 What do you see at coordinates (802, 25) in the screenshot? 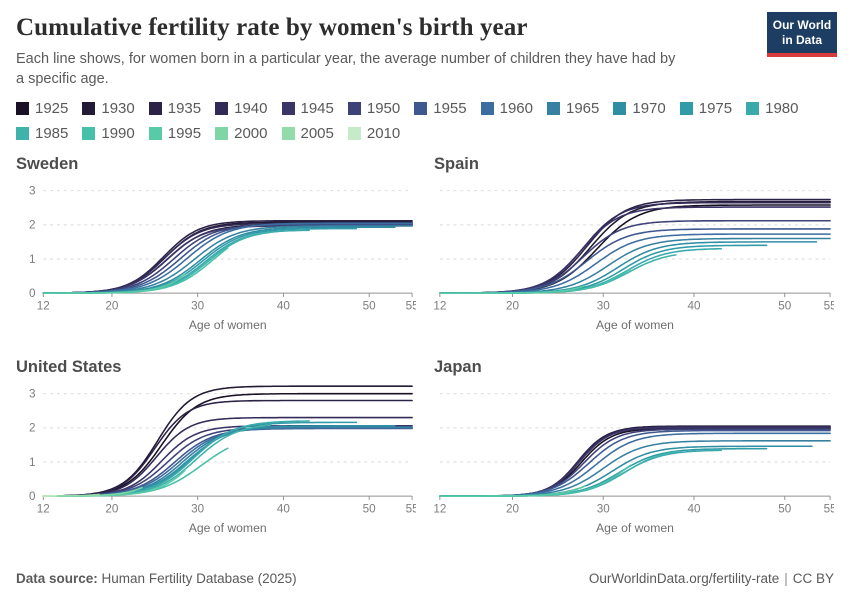
I see `owid-logo-line1: Our World` at bounding box center [802, 25].